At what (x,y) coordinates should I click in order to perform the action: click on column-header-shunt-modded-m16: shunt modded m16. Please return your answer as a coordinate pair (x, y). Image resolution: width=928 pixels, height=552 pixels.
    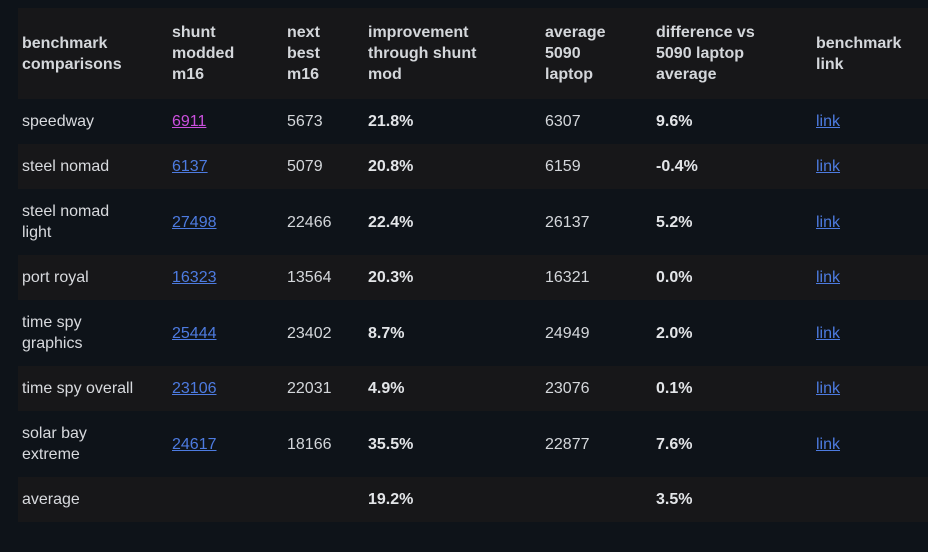
    Looking at the image, I should click on (203, 53).